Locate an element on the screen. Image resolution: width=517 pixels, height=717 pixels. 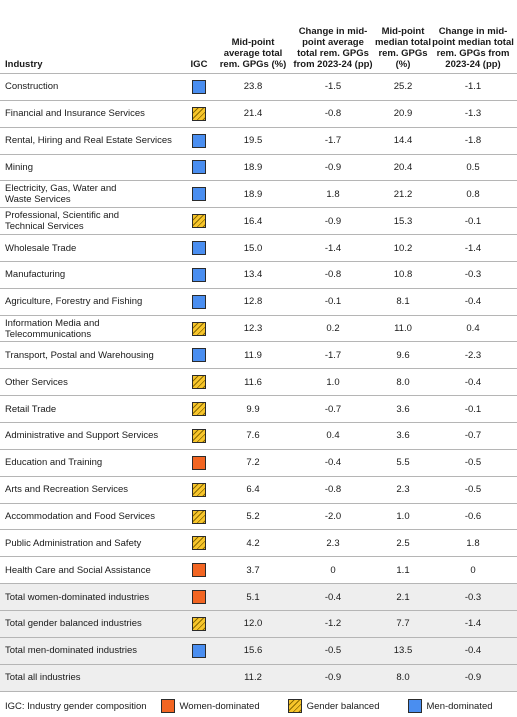
median-cell: 11.0 is located at coordinates (403, 329).